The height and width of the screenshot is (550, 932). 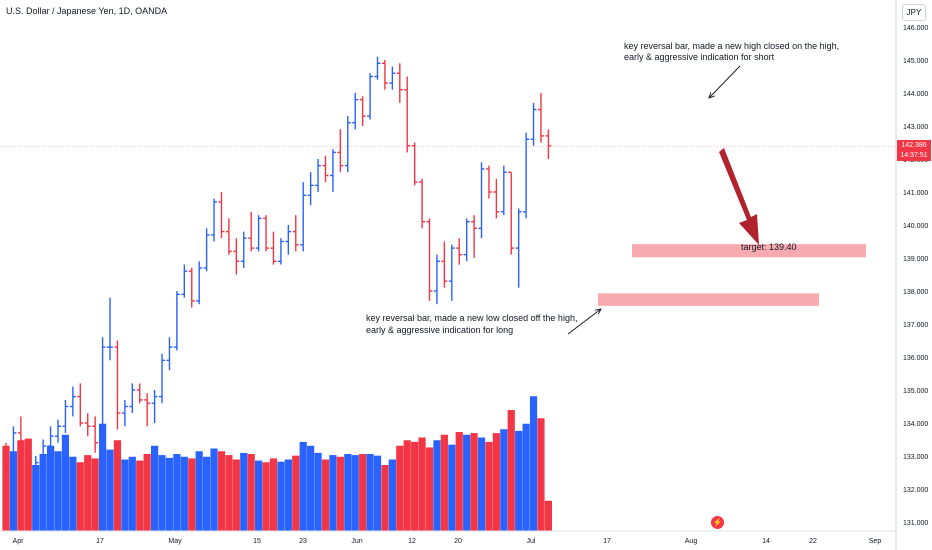 I want to click on x-tick-label: 17, so click(x=100, y=541).